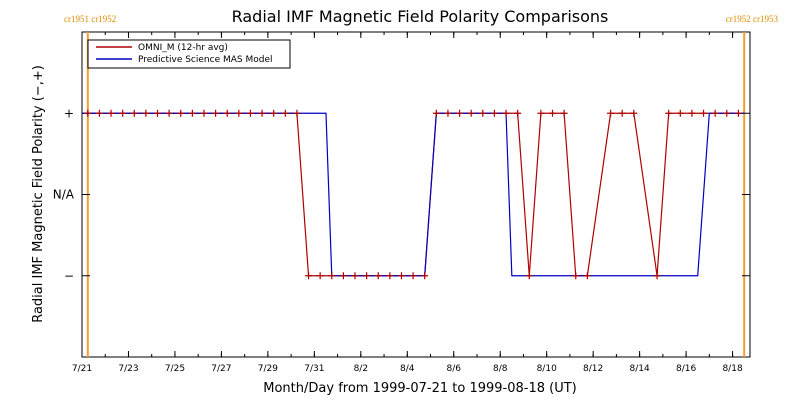 This screenshot has height=400, width=800. I want to click on legend-label-omni: OMNI_M (12-hr avg), so click(183, 48).